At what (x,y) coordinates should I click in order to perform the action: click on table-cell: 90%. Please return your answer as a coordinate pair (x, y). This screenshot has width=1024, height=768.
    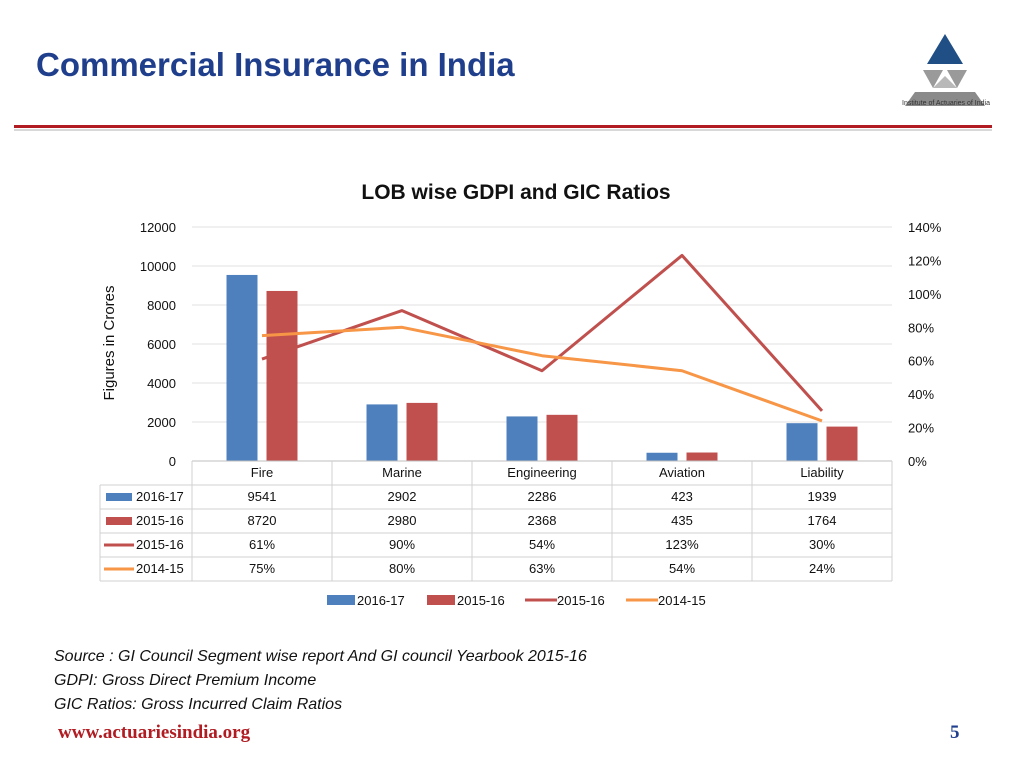
    Looking at the image, I should click on (402, 544).